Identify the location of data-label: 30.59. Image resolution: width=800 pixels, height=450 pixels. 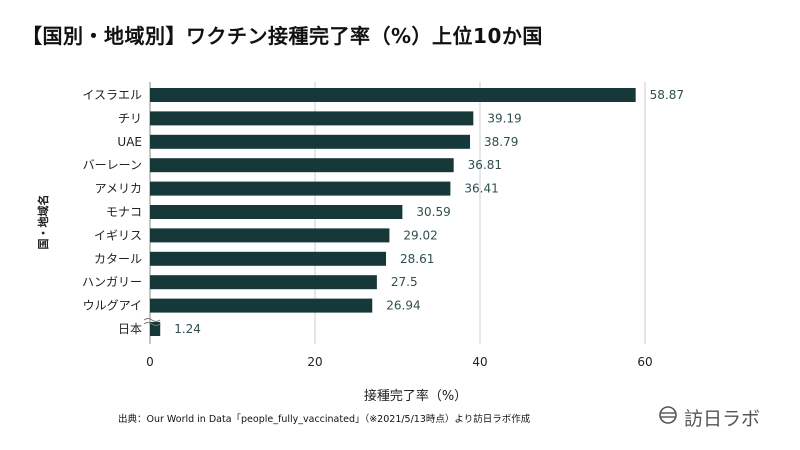
(433, 212).